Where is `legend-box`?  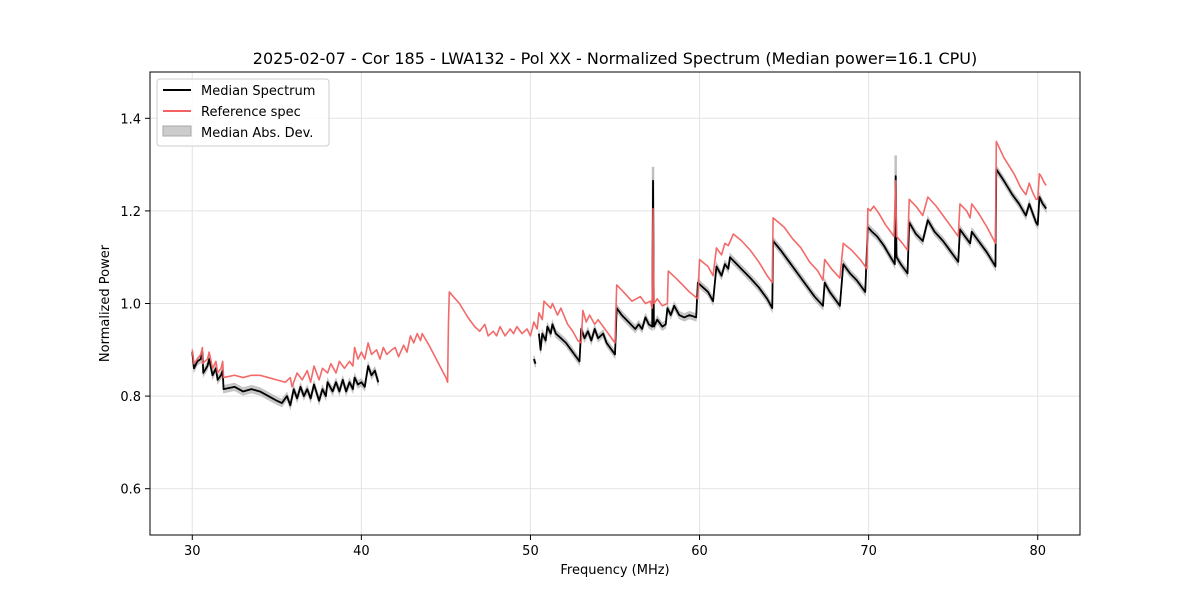 legend-box is located at coordinates (243, 112).